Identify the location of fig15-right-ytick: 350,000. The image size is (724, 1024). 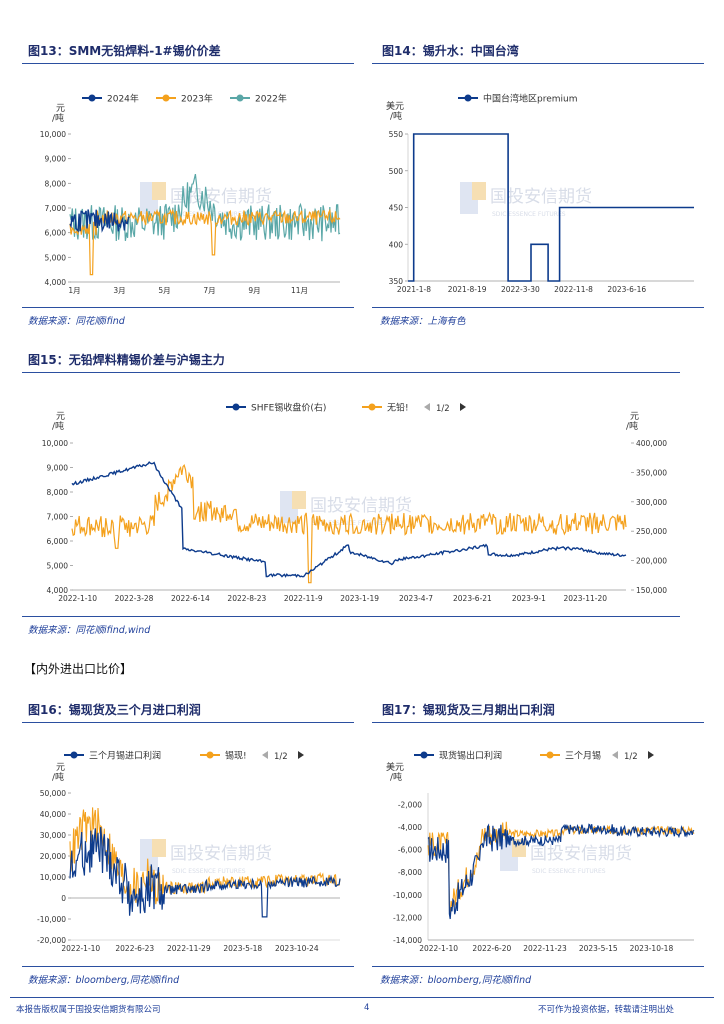
(651, 472).